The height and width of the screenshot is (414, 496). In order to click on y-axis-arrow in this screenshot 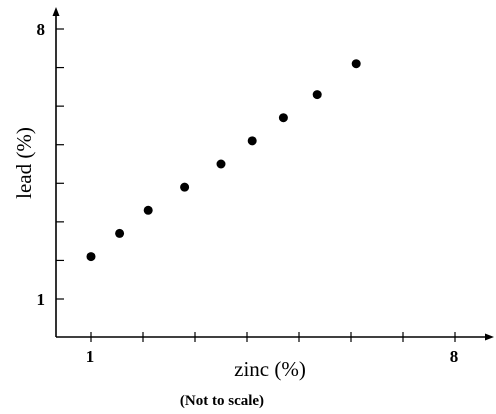, I will do `click(56, 11)`.